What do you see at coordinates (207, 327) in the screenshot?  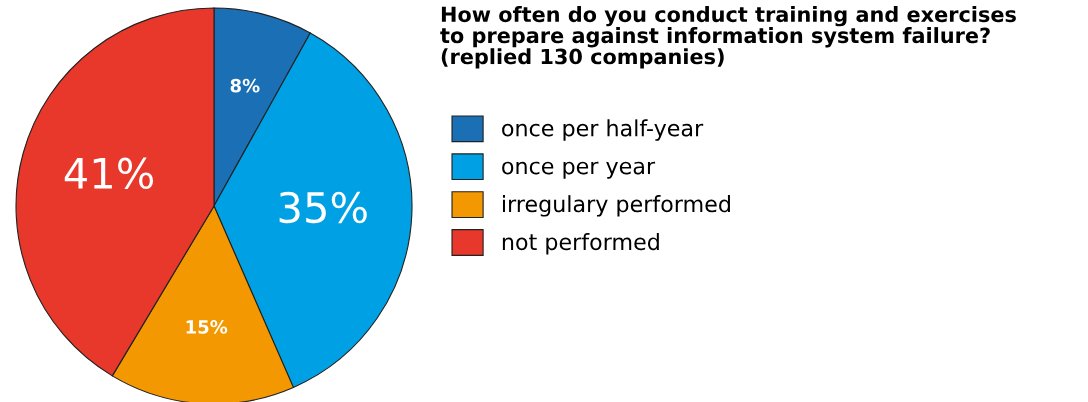 I see `data-label: 15%` at bounding box center [207, 327].